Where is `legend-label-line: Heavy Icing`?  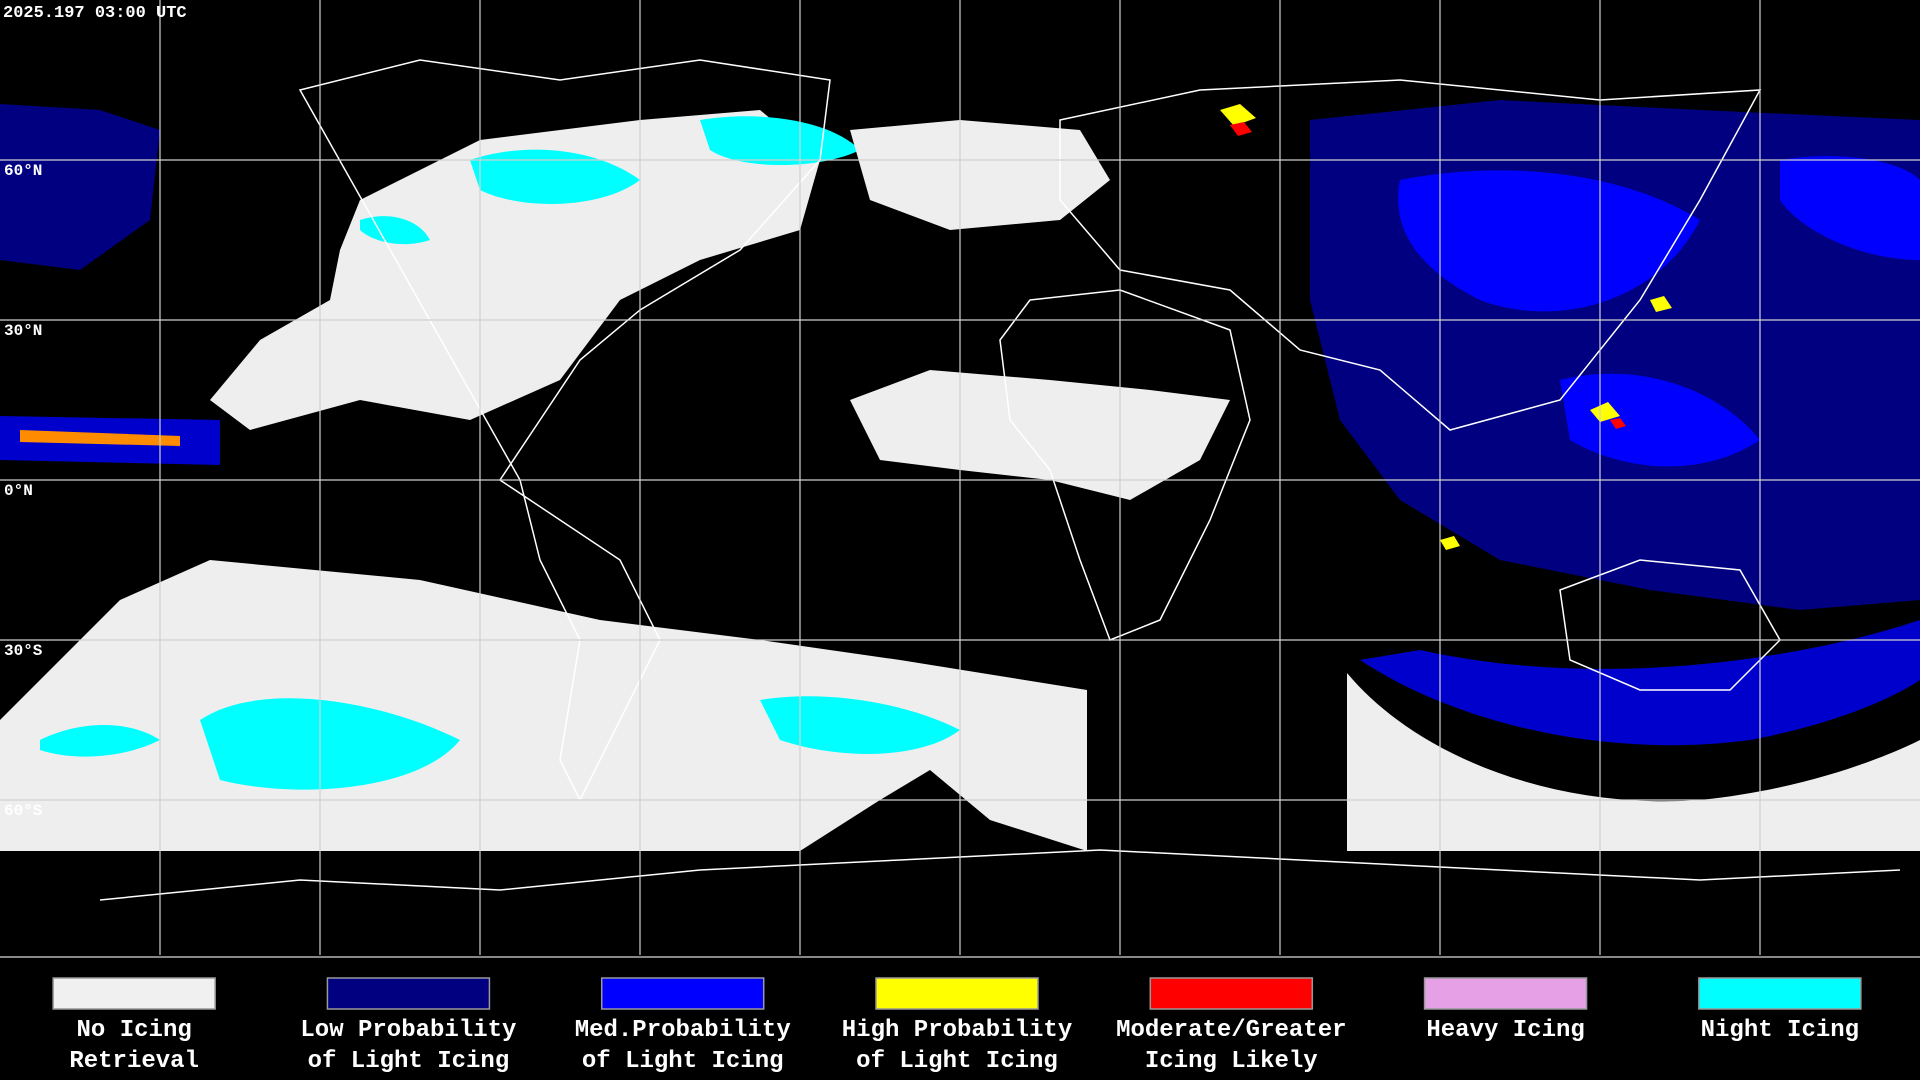 legend-label-line: Heavy Icing is located at coordinates (1505, 1030).